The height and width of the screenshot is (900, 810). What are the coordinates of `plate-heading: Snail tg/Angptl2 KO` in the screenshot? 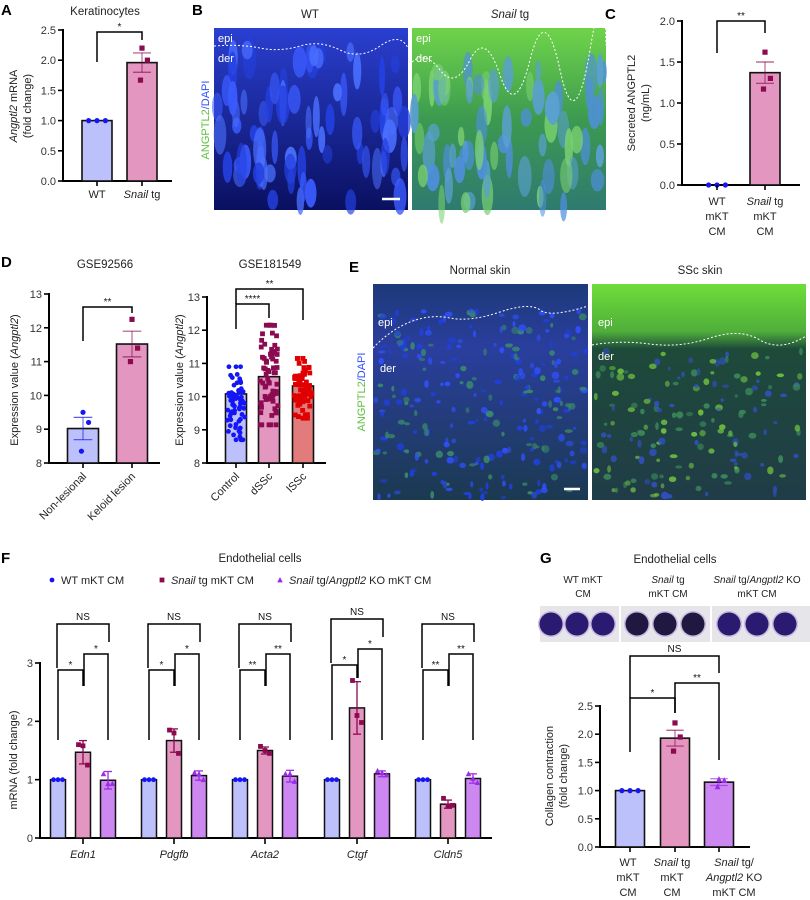 It's located at (757, 580).